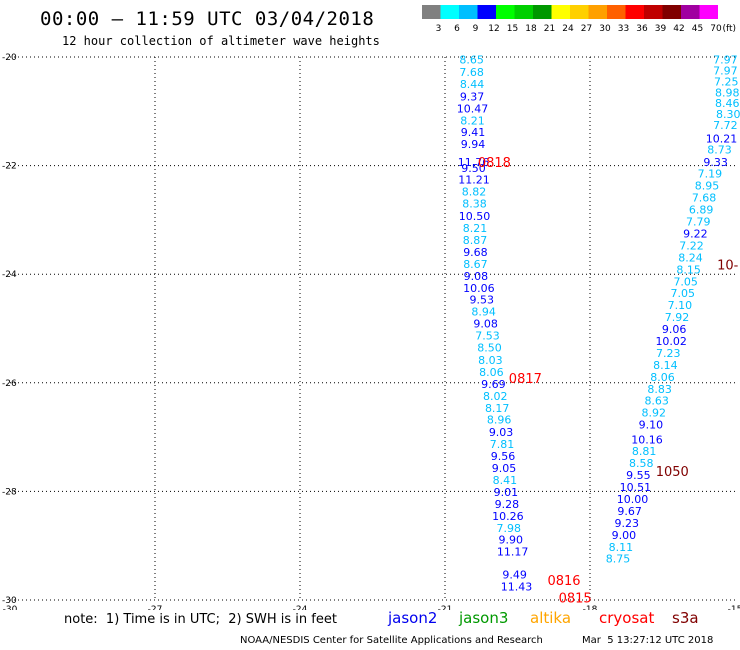 The width and height of the screenshot is (740, 650). Describe the element at coordinates (501, 432) in the screenshot. I see `swh-value-jason2: 9.03` at that location.